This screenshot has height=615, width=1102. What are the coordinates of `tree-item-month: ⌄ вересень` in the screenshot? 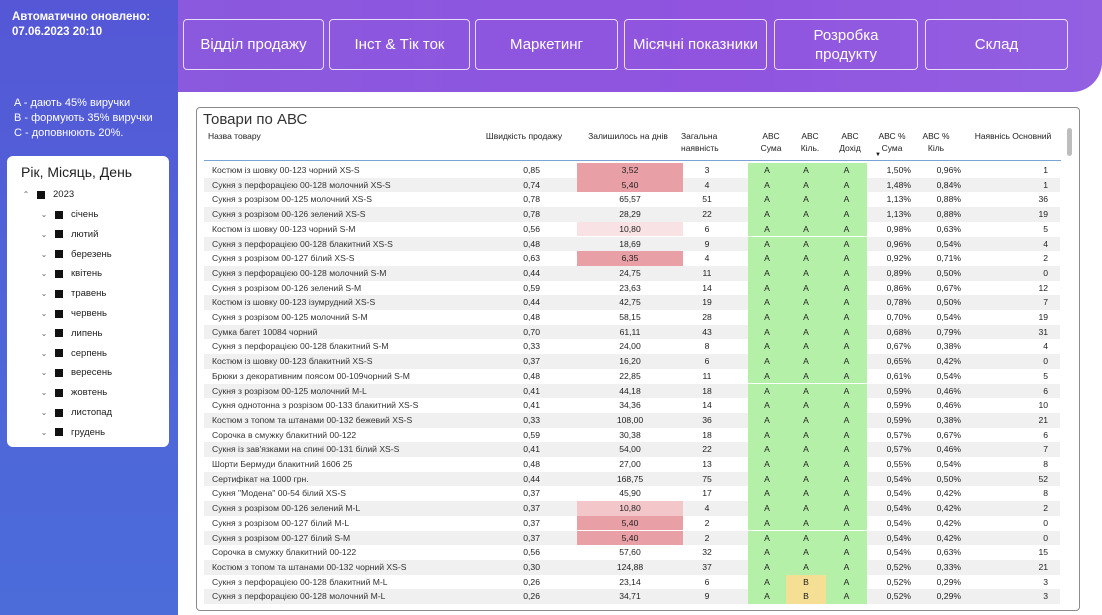 It's located at (75, 372).